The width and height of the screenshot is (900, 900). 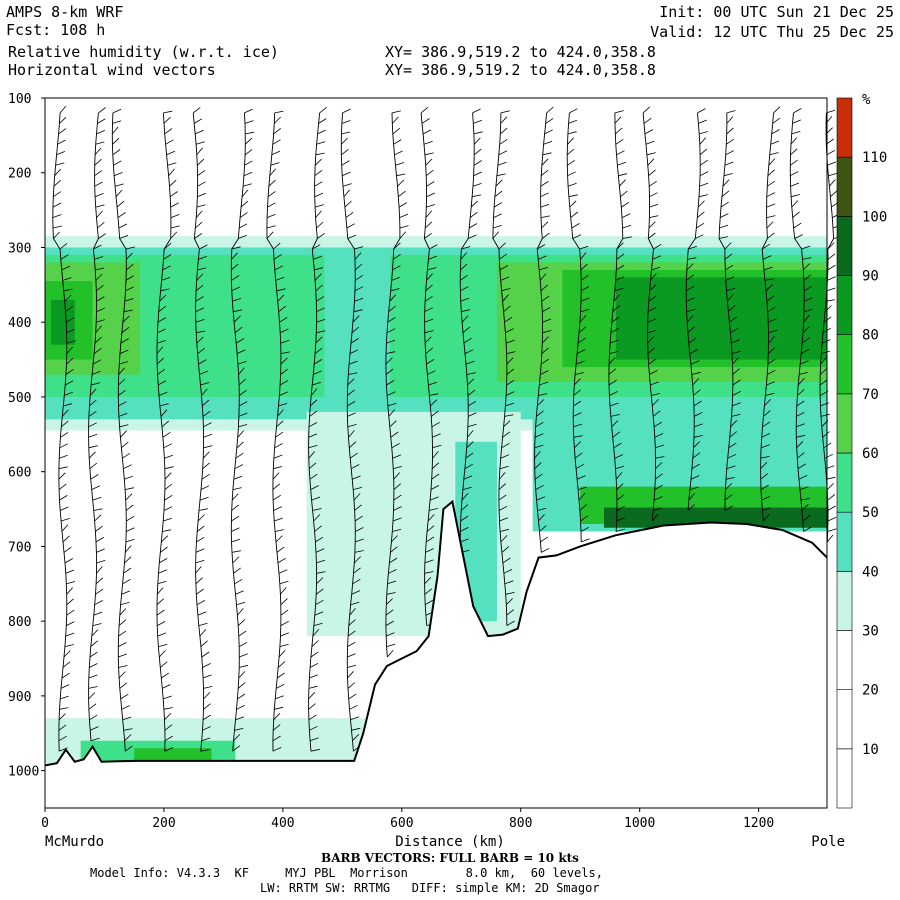 What do you see at coordinates (19, 547) in the screenshot?
I see `y-tick-label: 700` at bounding box center [19, 547].